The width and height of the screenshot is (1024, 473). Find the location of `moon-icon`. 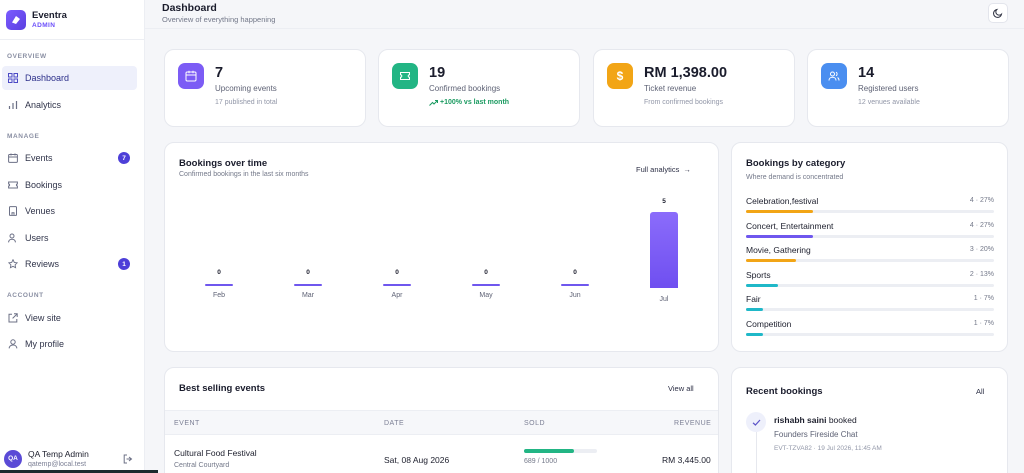

moon-icon is located at coordinates (998, 13).